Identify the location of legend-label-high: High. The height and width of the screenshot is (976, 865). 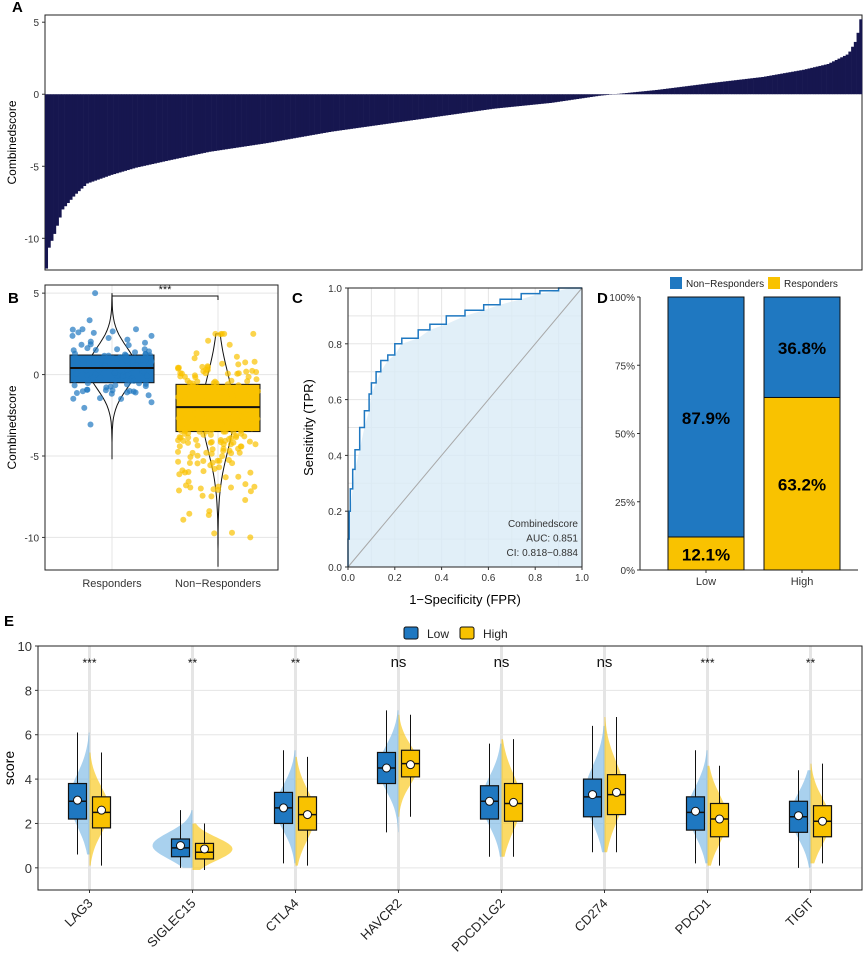
(495, 634).